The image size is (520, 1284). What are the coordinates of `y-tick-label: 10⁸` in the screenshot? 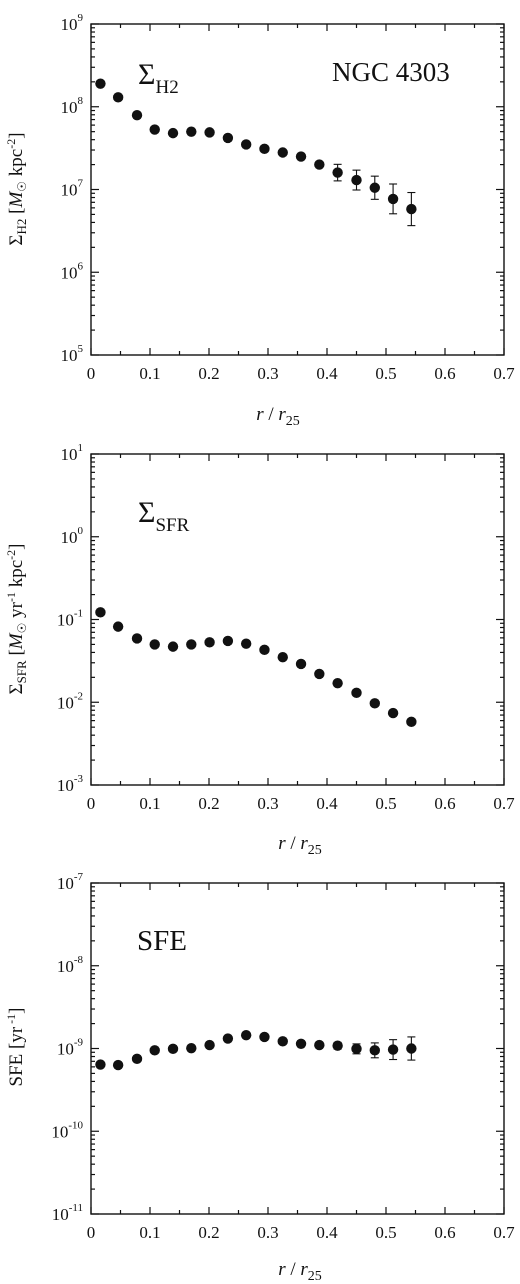 It's located at (72, 106).